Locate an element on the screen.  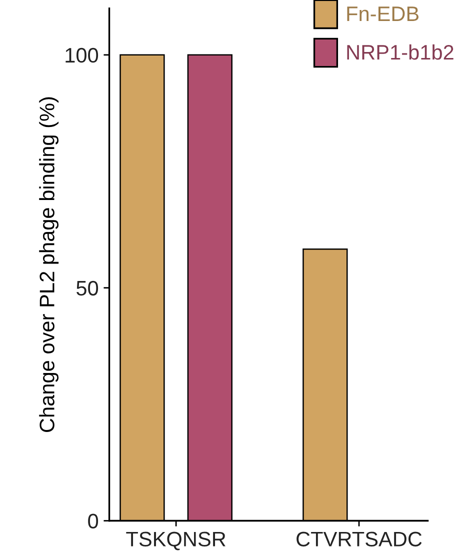
y-tick-label: 0 is located at coordinates (93, 521).